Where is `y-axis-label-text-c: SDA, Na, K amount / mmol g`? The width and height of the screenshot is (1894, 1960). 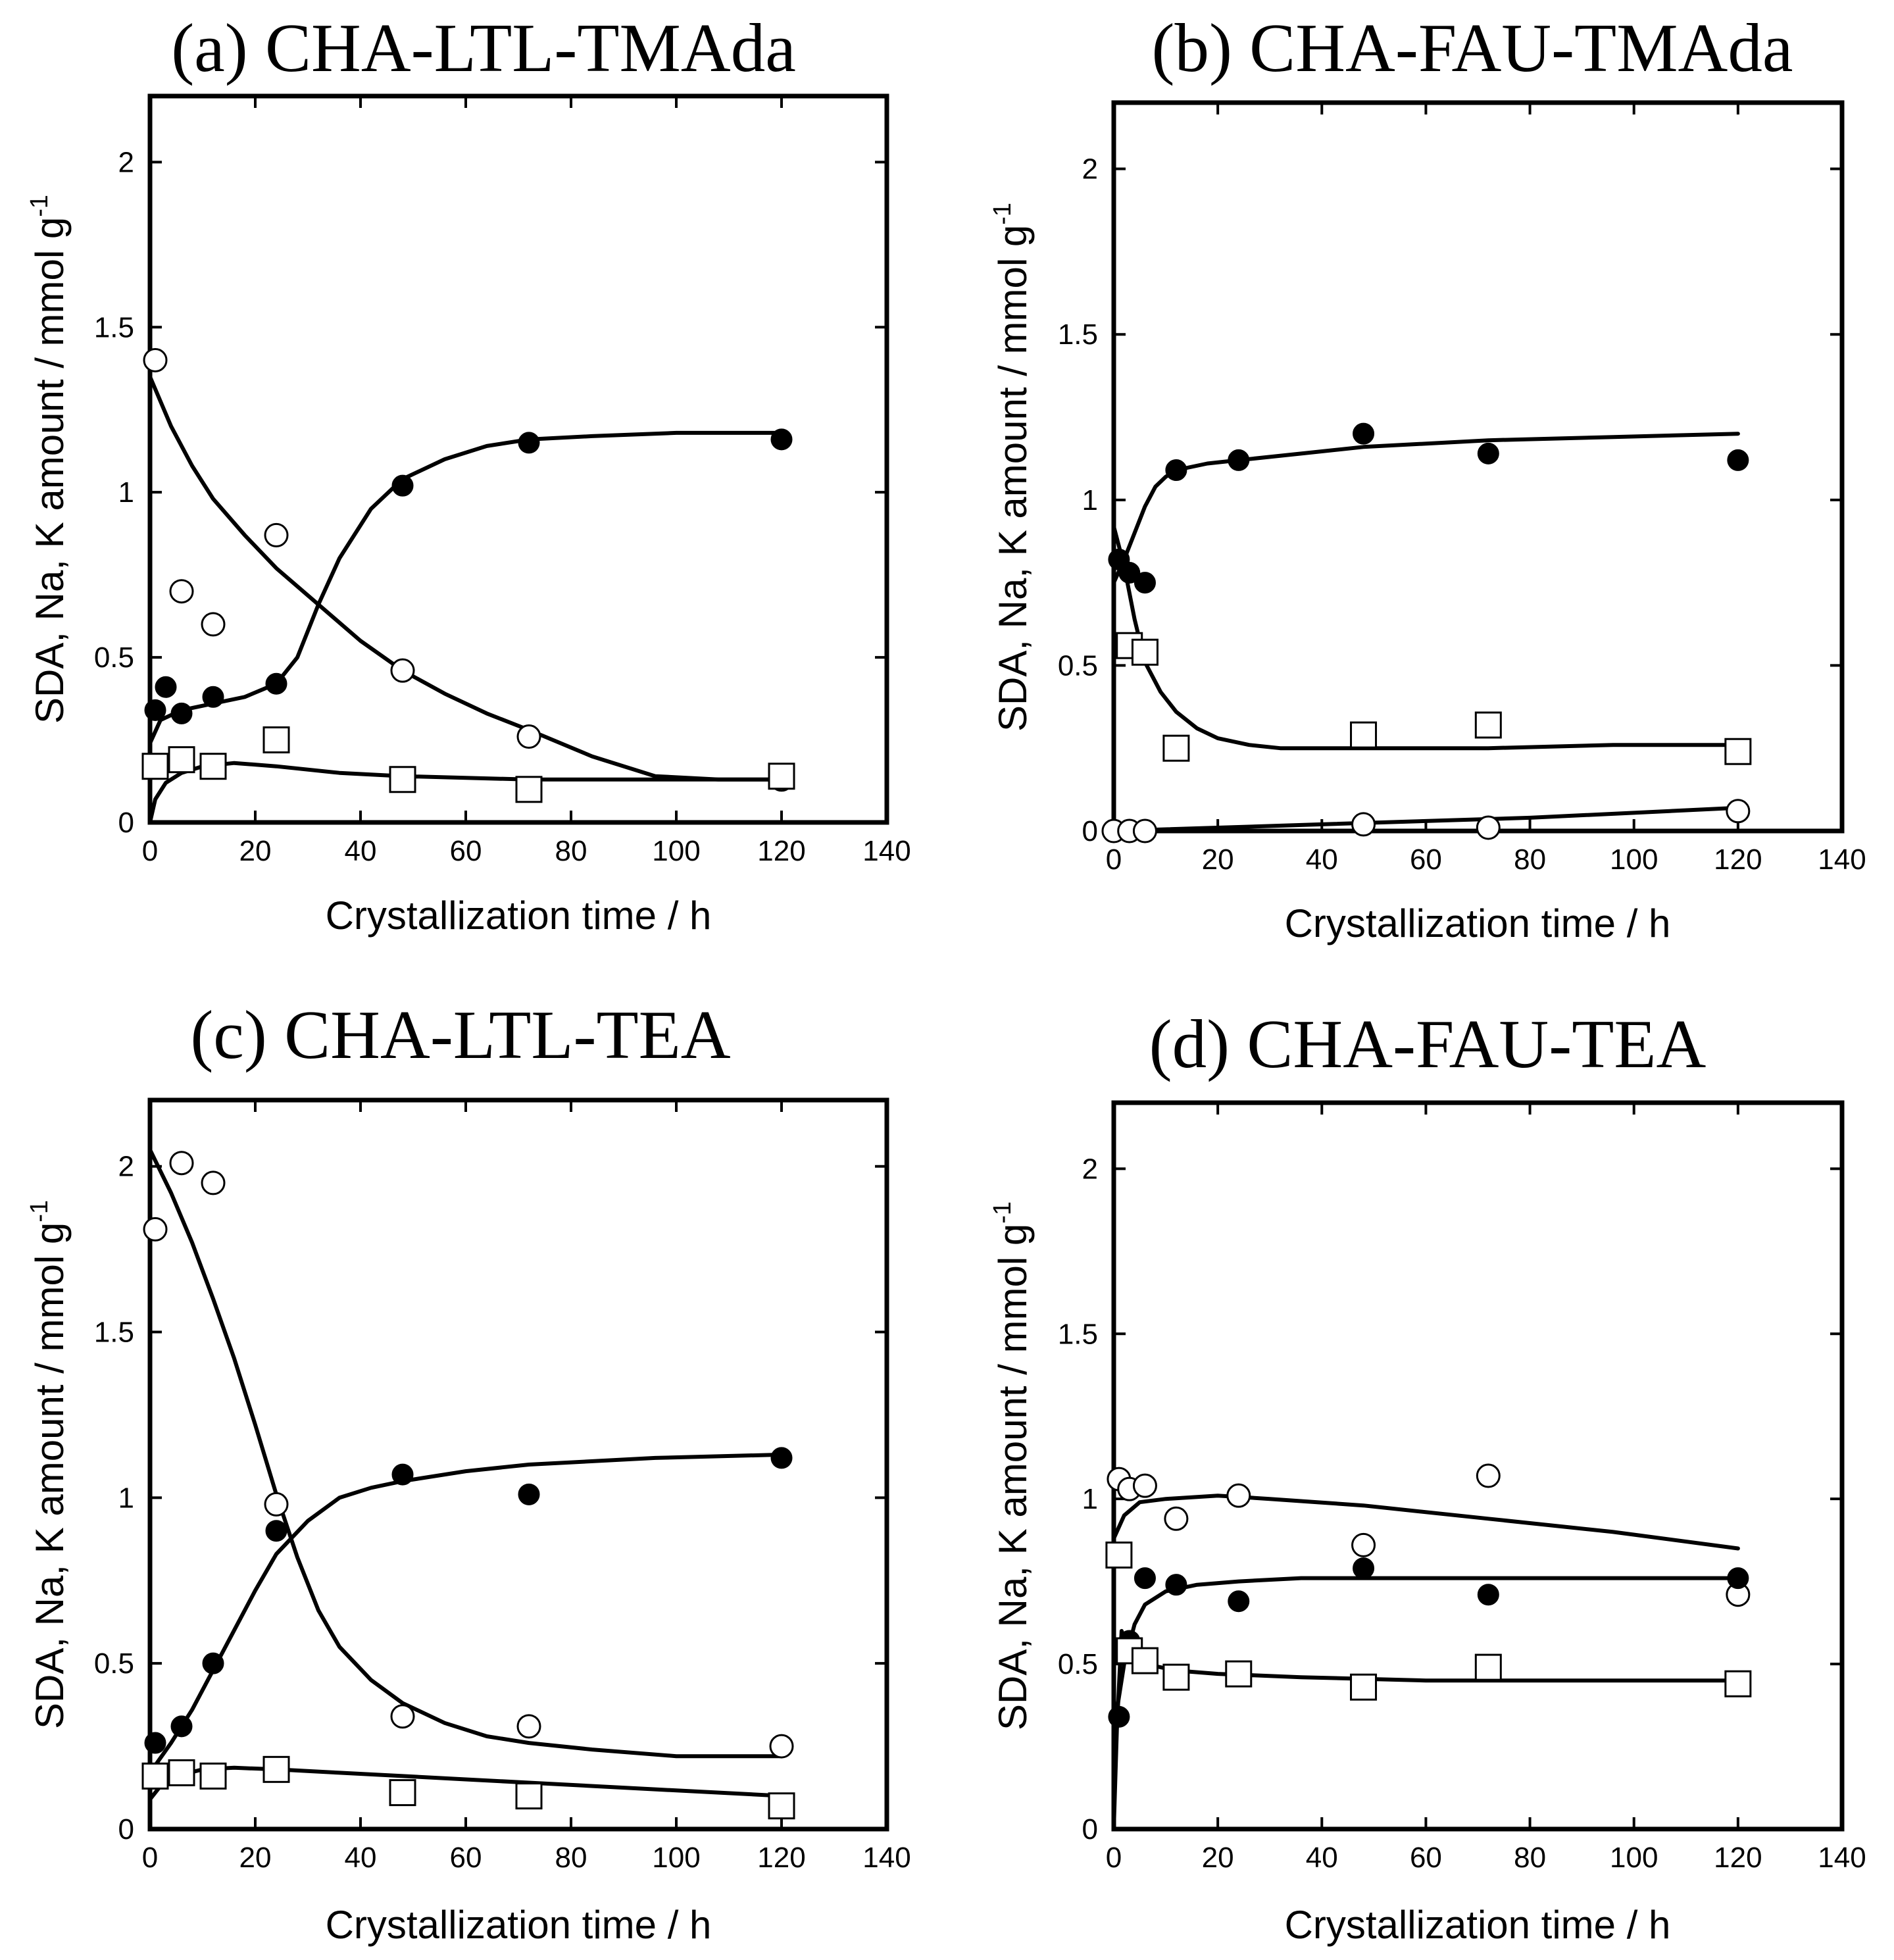
y-axis-label-text-c: SDA, Na, K amount / mmol g is located at coordinates (50, 1475).